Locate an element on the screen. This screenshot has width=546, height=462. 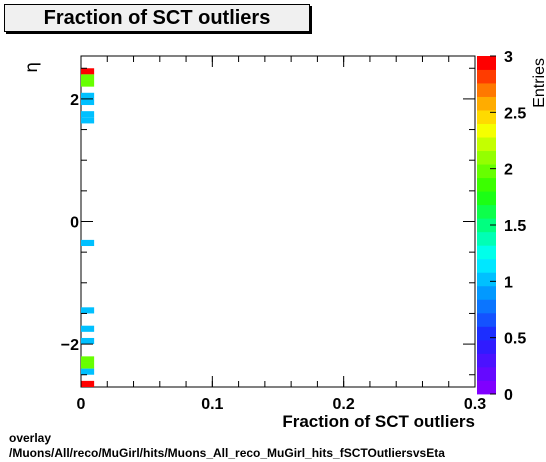
x-tick-label: 0.2 is located at coordinates (344, 404).